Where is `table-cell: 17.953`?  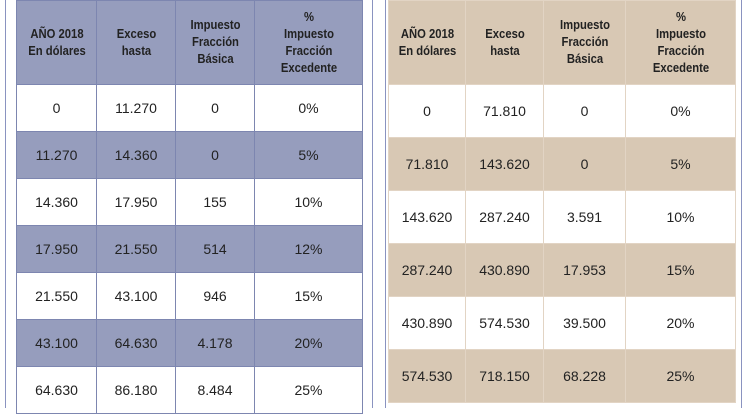
table-cell: 17.953 is located at coordinates (584, 270).